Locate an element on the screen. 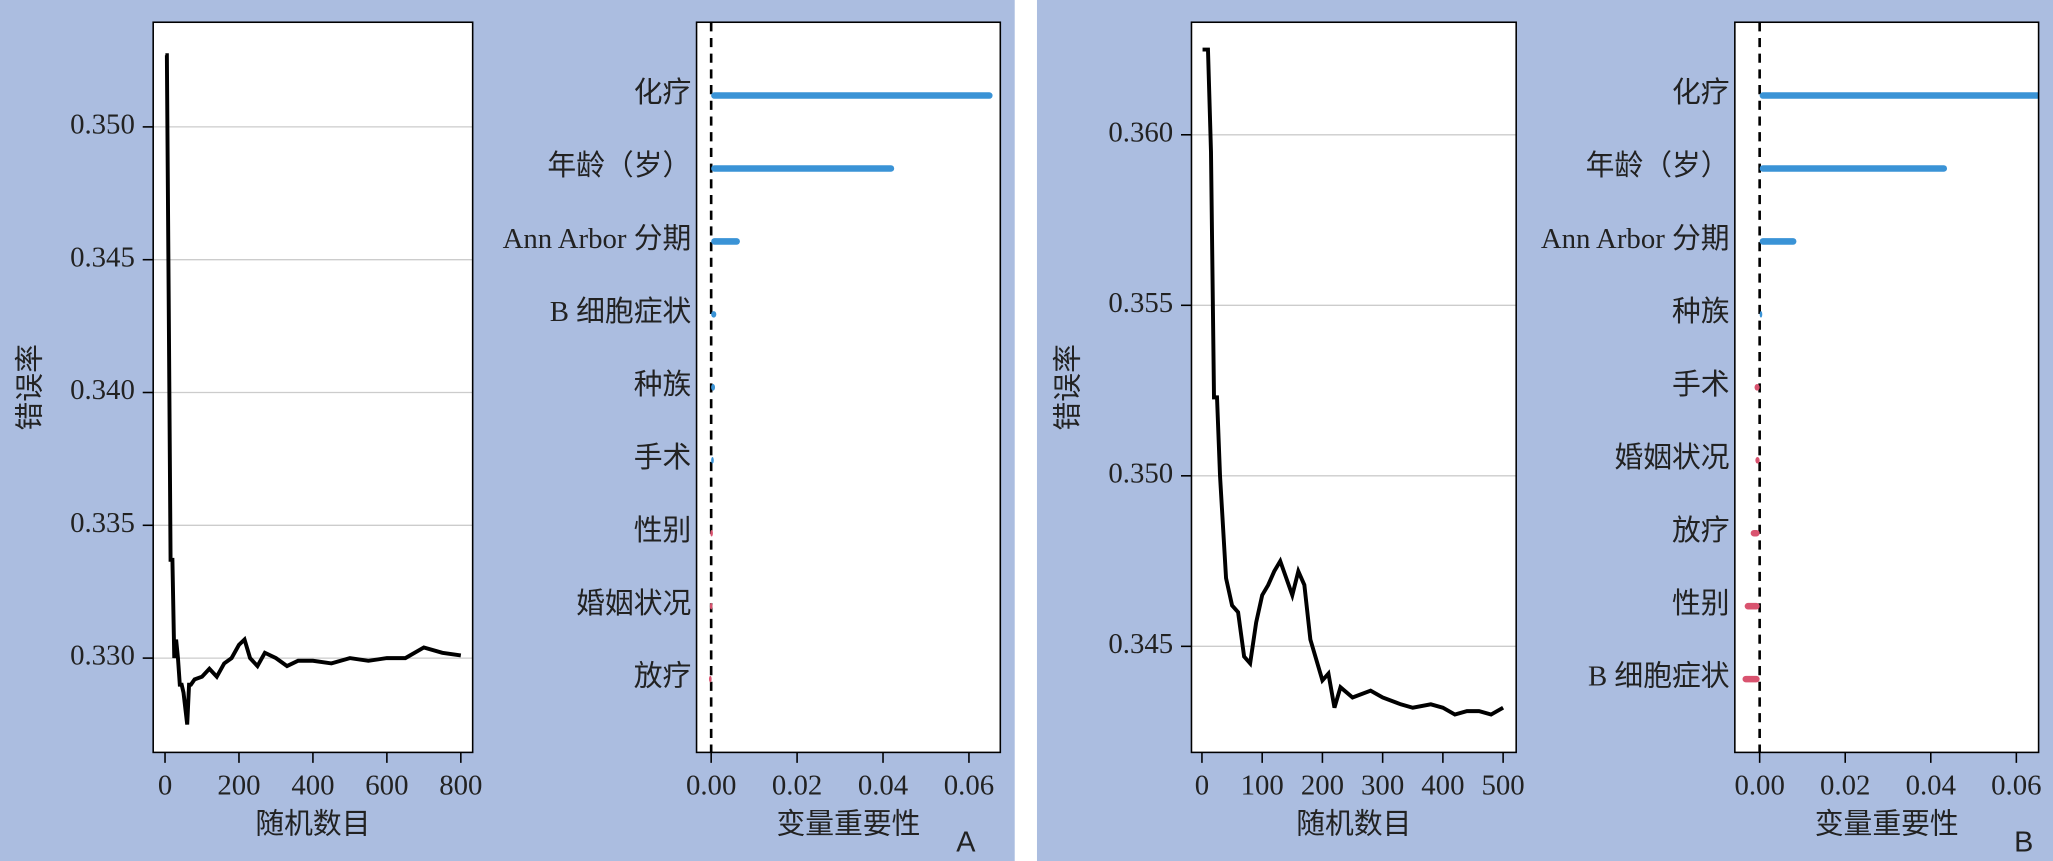 The width and height of the screenshot is (2053, 861). y-tick-label: 0.355 is located at coordinates (1140, 303).